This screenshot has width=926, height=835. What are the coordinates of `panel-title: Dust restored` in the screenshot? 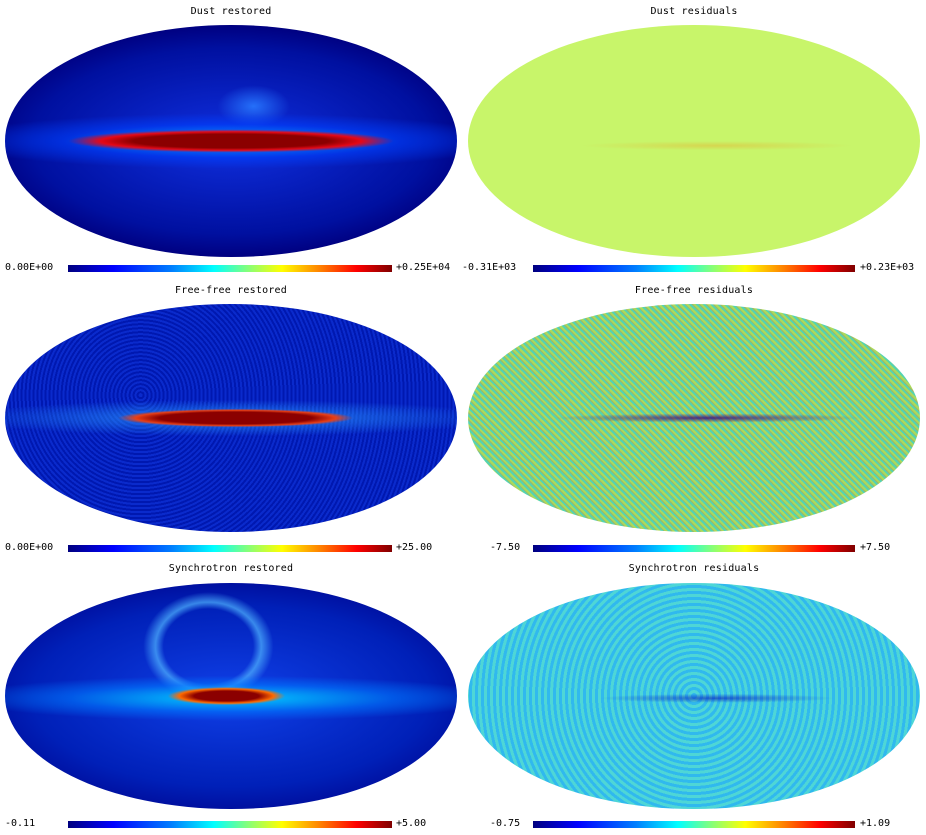 It's located at (231, 11).